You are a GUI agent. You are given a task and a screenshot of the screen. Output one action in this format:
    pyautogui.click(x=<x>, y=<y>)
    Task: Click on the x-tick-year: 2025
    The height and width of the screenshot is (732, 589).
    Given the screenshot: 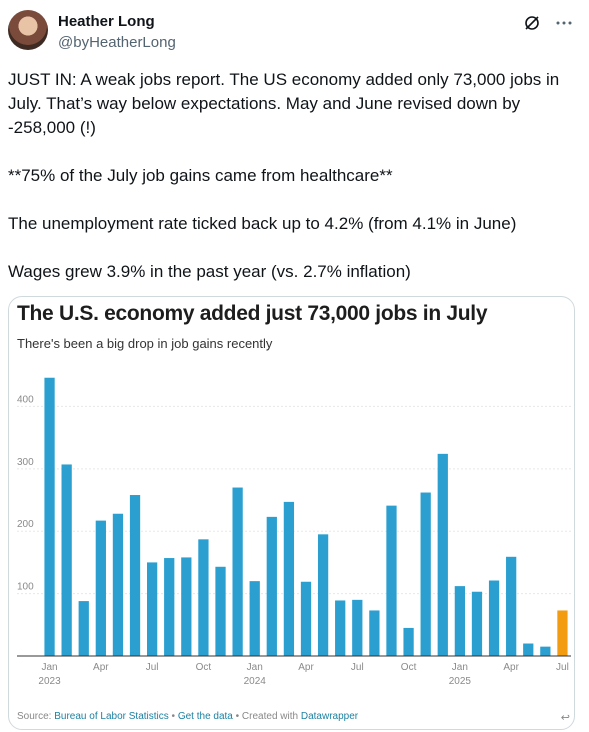 What is the action you would take?
    pyautogui.click(x=460, y=681)
    